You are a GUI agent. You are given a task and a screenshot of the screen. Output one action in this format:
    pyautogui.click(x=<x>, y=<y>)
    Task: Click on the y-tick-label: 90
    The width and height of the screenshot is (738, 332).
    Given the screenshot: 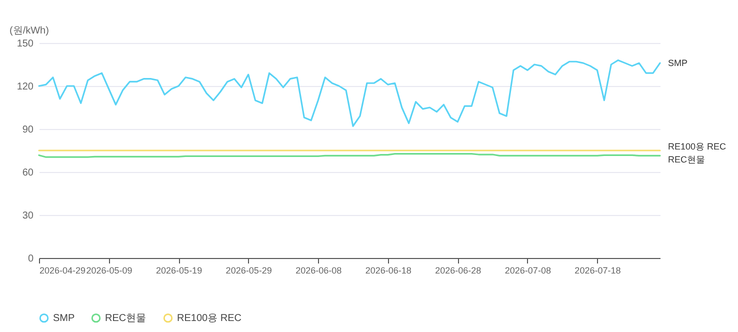 What is the action you would take?
    pyautogui.click(x=28, y=130)
    